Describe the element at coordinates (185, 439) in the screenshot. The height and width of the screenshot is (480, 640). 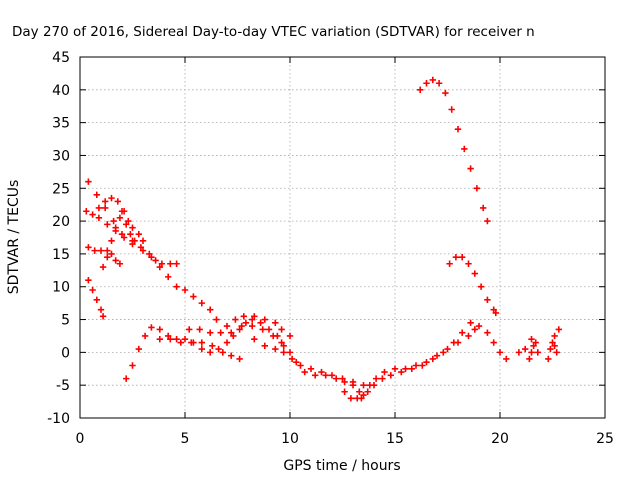
I see `x-tick-label: 5` at that location.